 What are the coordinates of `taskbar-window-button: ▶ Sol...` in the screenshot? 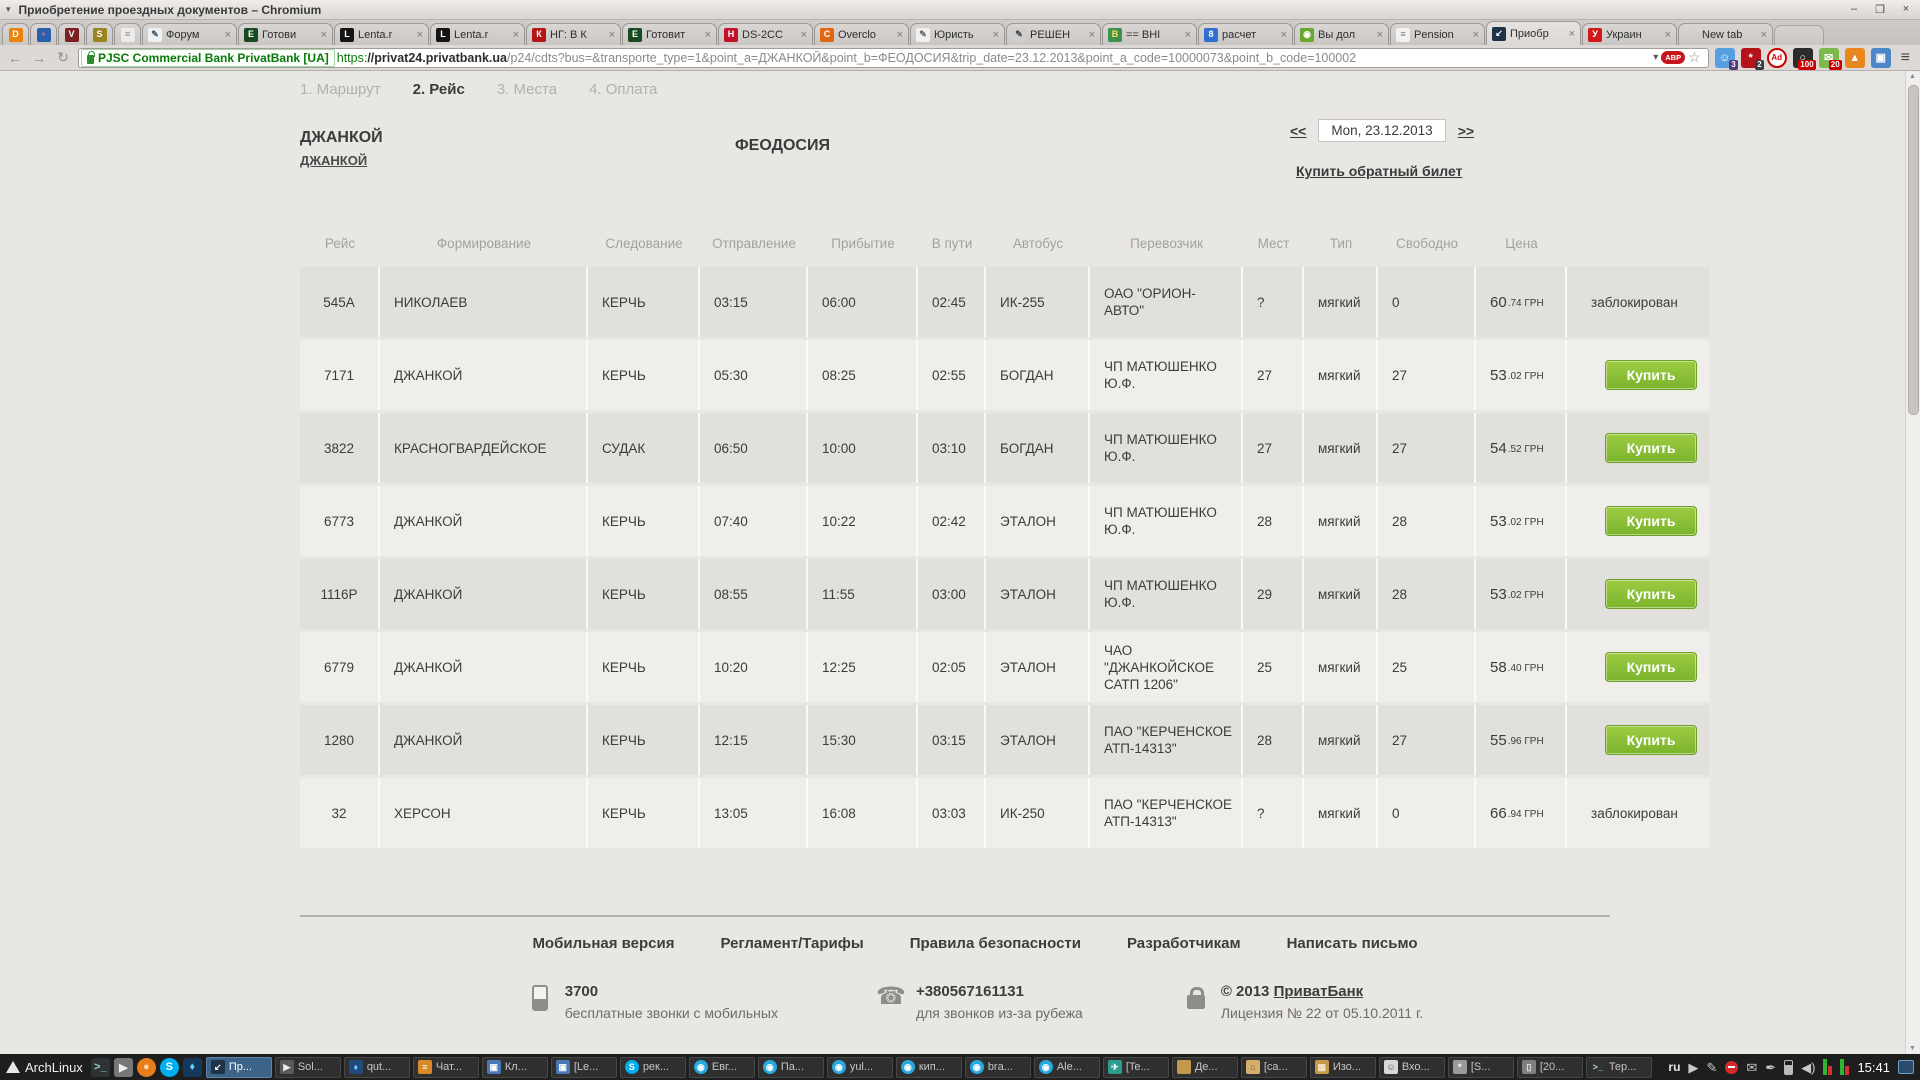 It's located at (307, 1067).